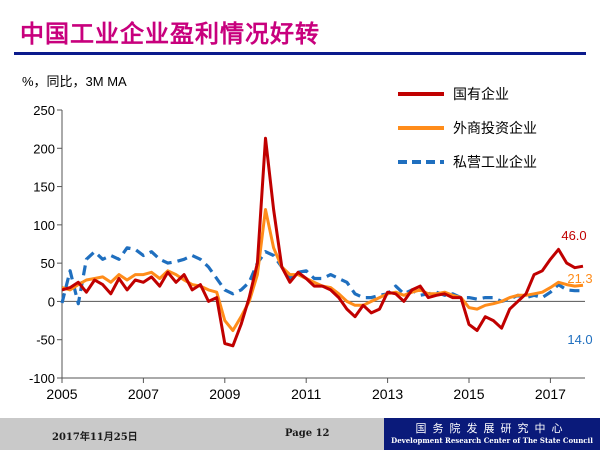 Image resolution: width=600 pixels, height=450 pixels. I want to click on x-tick-label: 2015, so click(468, 394).